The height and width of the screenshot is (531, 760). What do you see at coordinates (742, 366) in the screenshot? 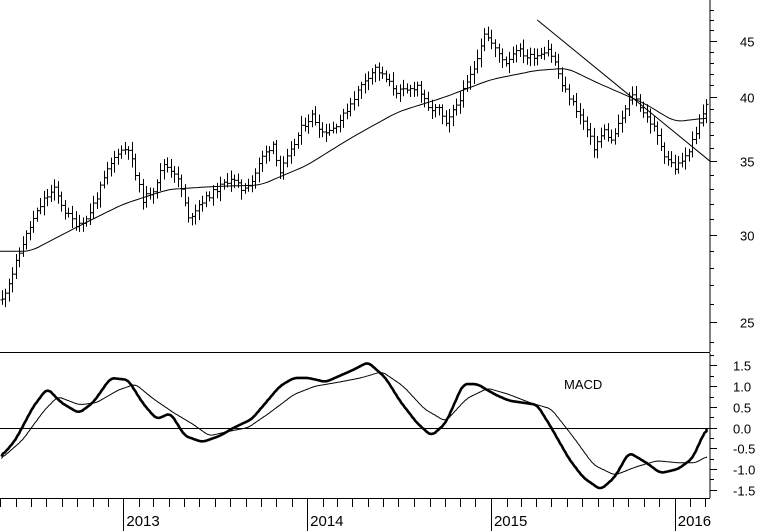
I see `macd-y-tick-label: 1.5` at bounding box center [742, 366].